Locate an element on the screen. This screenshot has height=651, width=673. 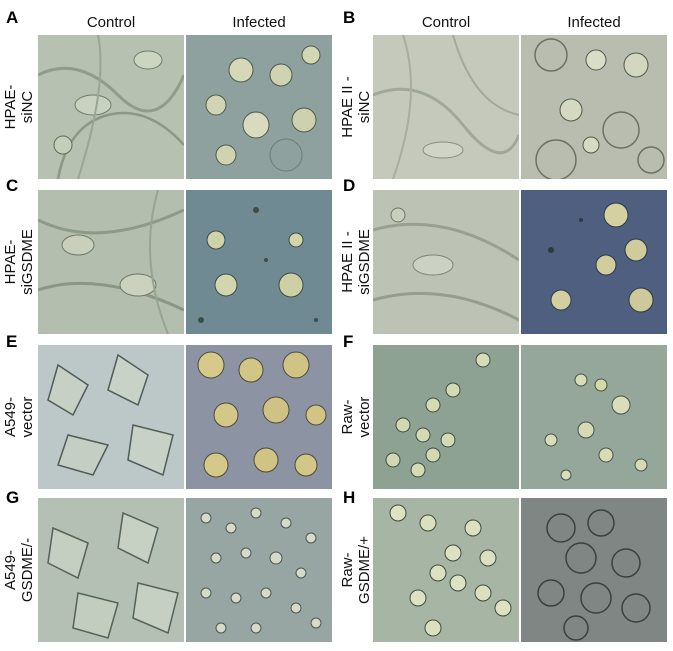
row-label-h-line1: Raw- is located at coordinates (347, 570).